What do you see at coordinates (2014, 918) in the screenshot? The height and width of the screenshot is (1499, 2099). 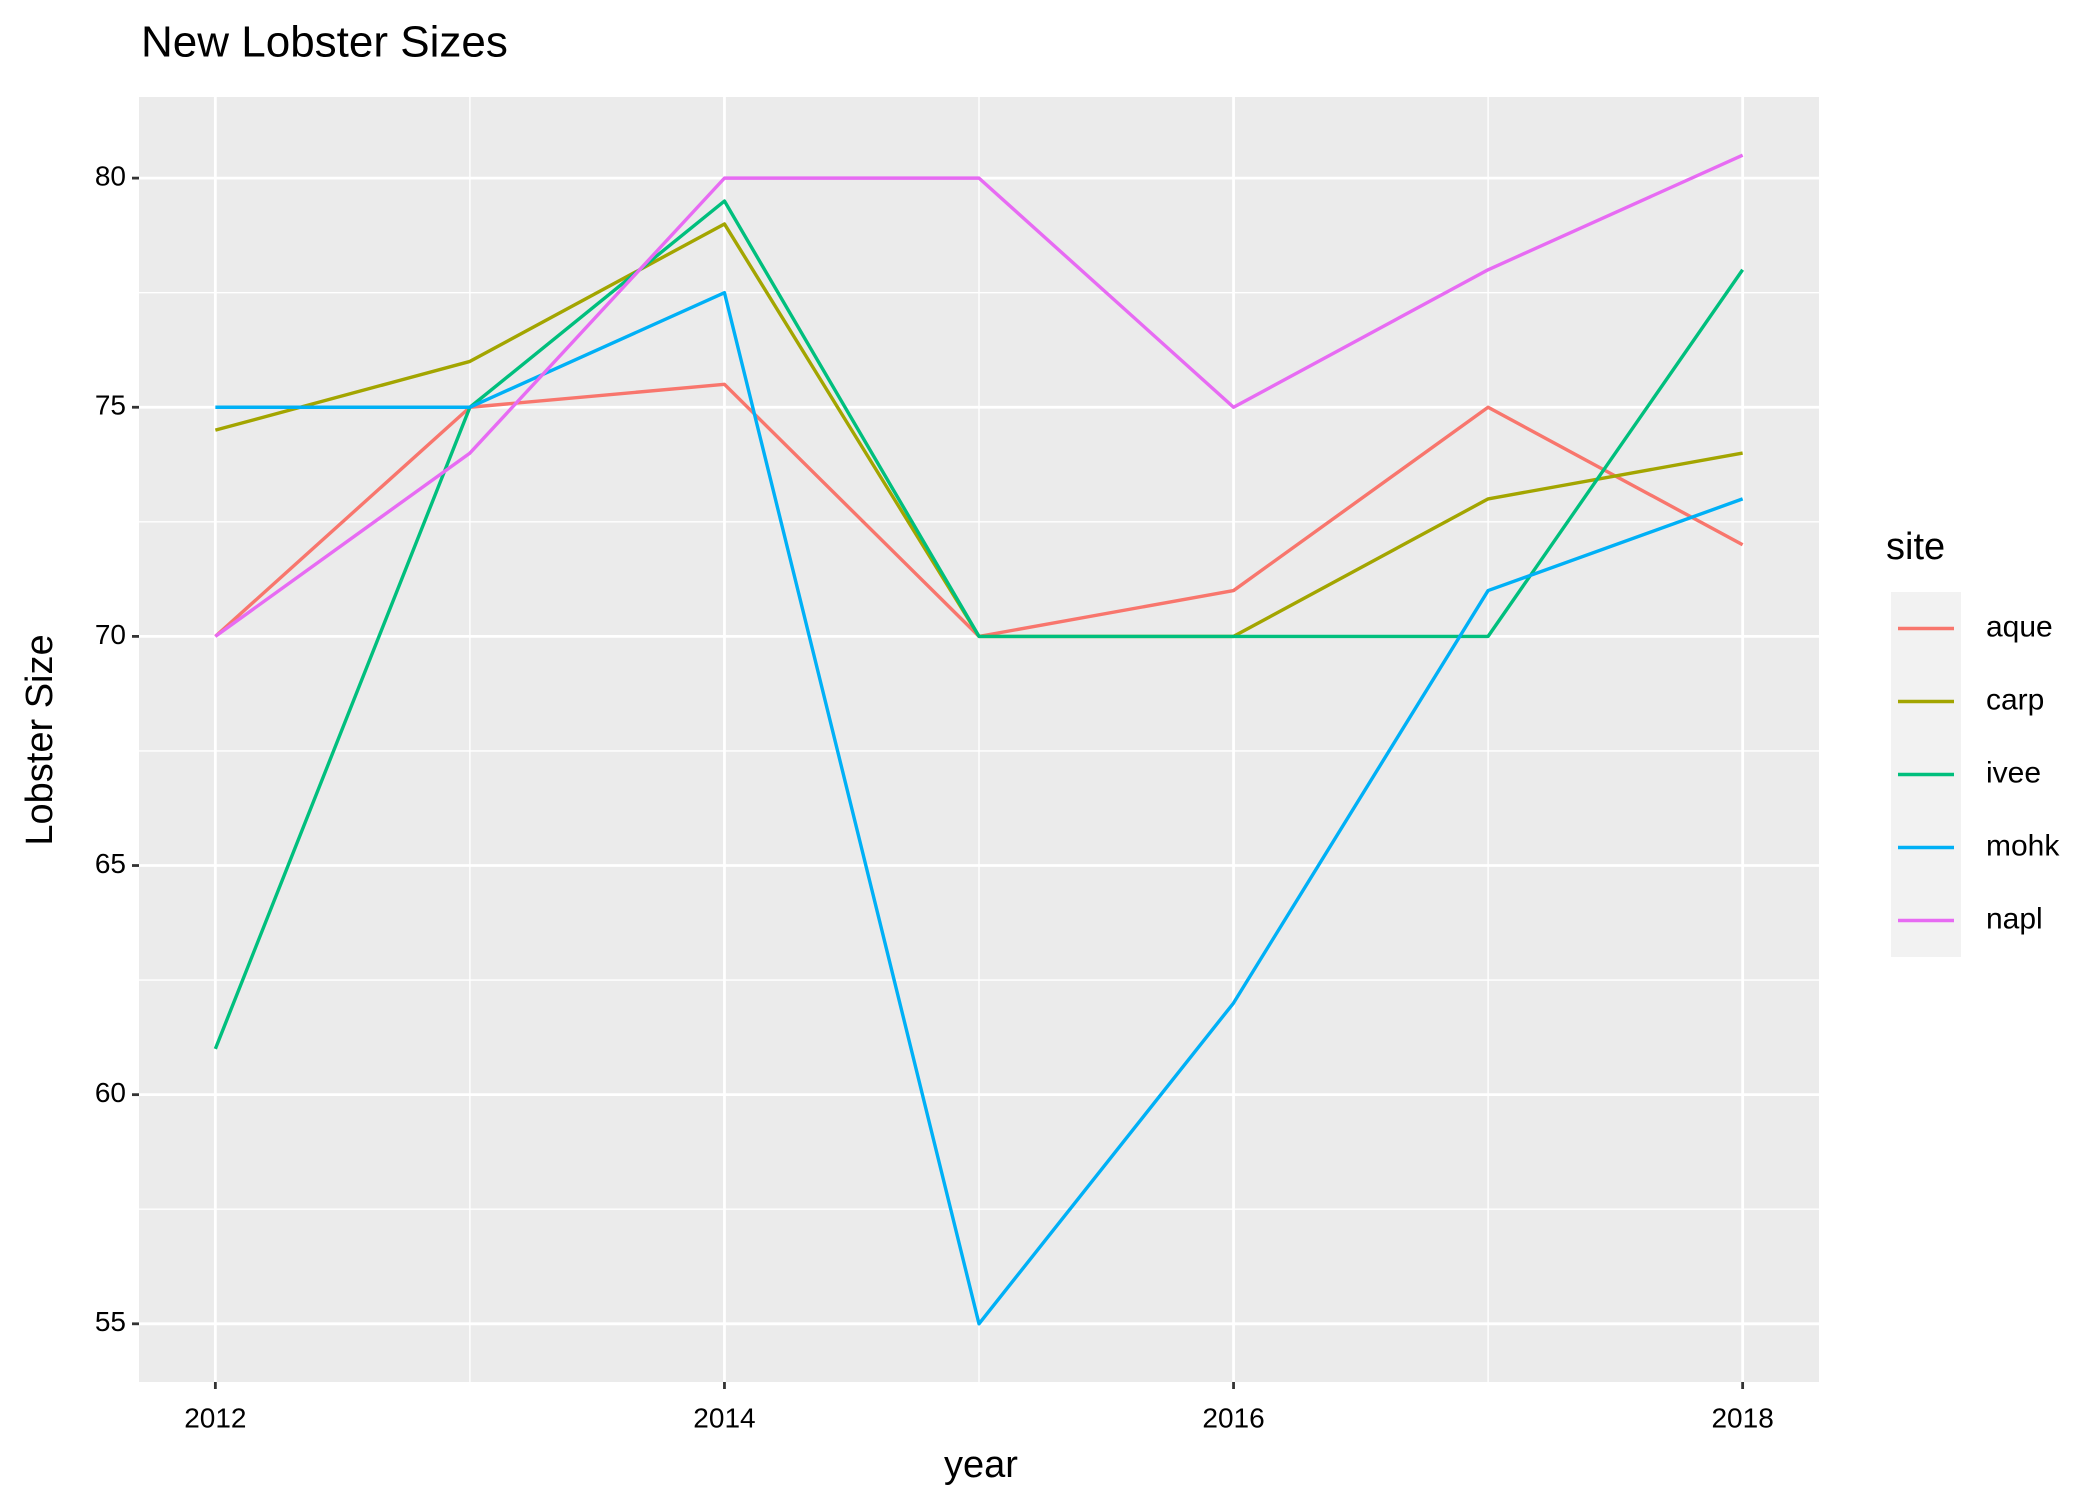 I see `legend-label: napl` at bounding box center [2014, 918].